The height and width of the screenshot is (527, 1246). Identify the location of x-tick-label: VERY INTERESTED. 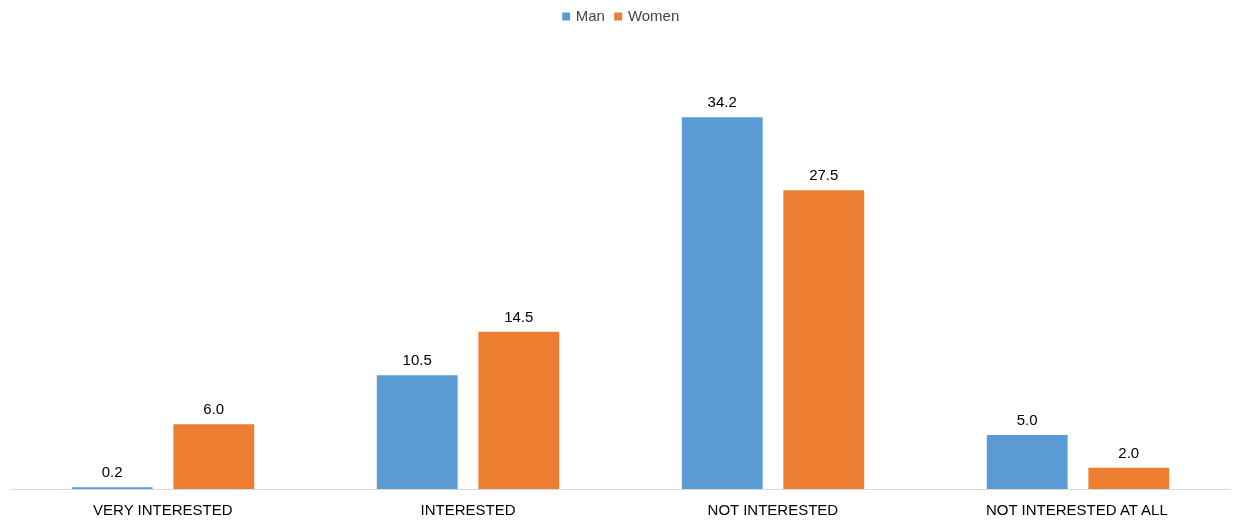
(163, 509).